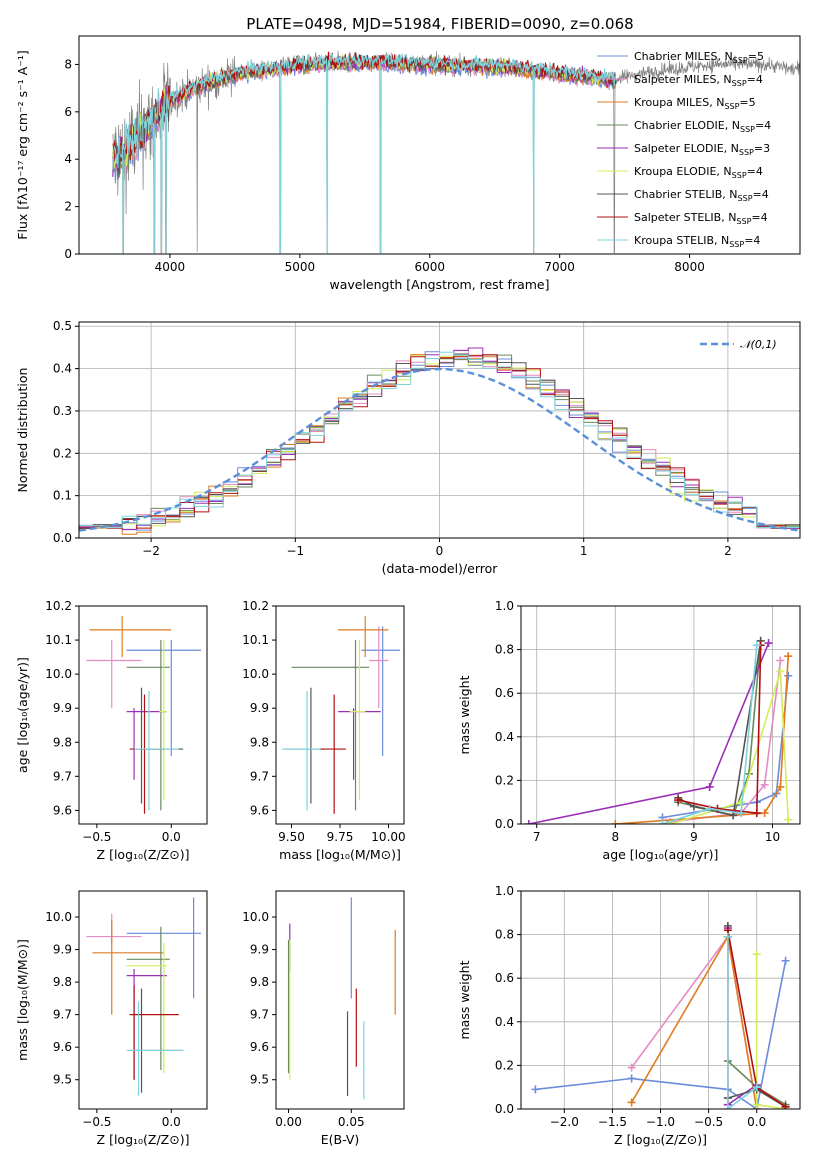 This screenshot has height=1170, width=819. What do you see at coordinates (679, 102) in the screenshot?
I see `legend-text: Kroupa MILES, N` at bounding box center [679, 102].